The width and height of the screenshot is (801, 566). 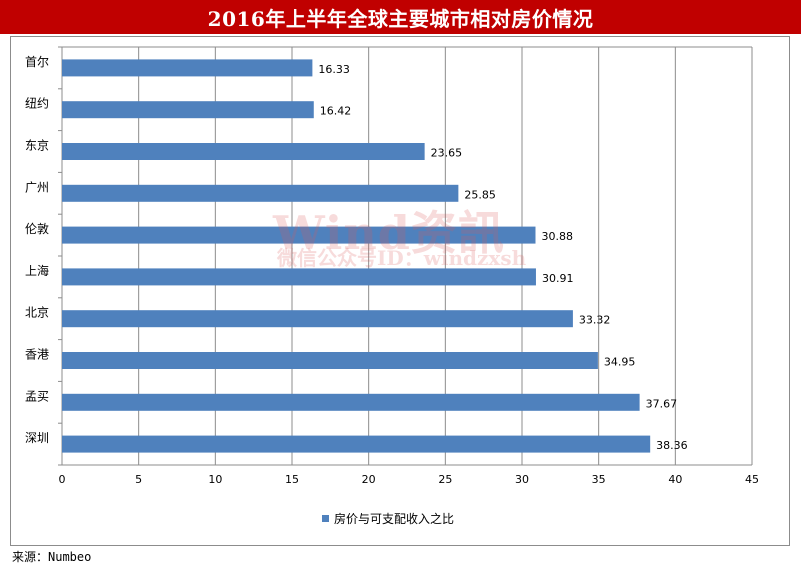 I want to click on chart-title: 2016年上半年全球主要城市相对房价情况, so click(x=400, y=17).